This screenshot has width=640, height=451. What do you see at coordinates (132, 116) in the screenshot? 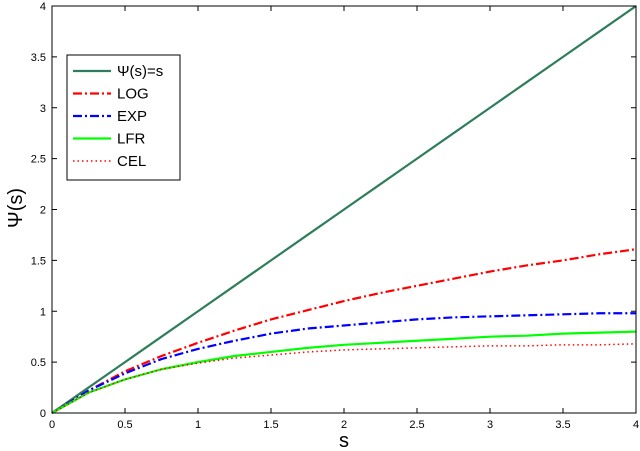
I see `legend-entry-2: EXP` at bounding box center [132, 116].